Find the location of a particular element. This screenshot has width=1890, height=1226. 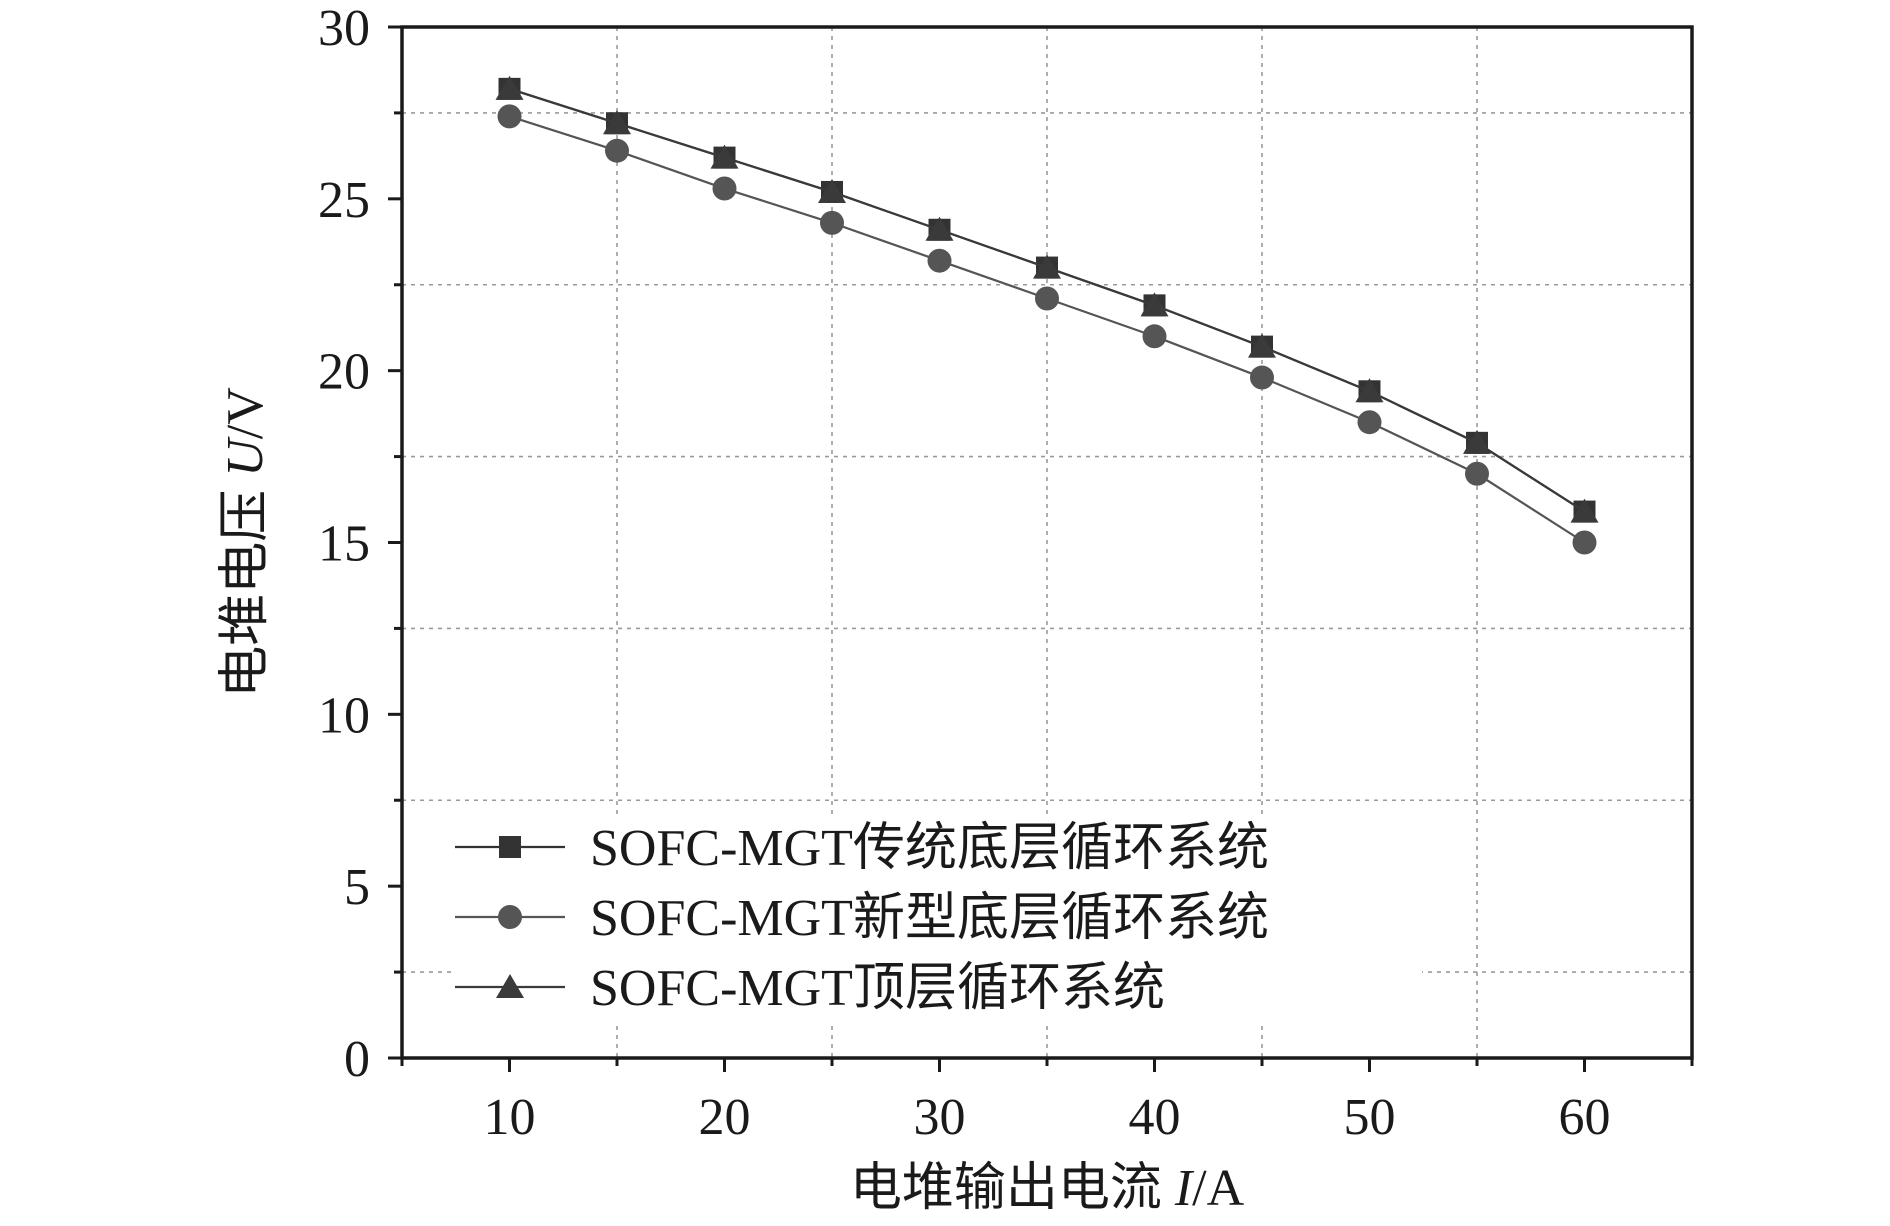

y-axis-title: 电堆电压 U/V is located at coordinates (245, 542).